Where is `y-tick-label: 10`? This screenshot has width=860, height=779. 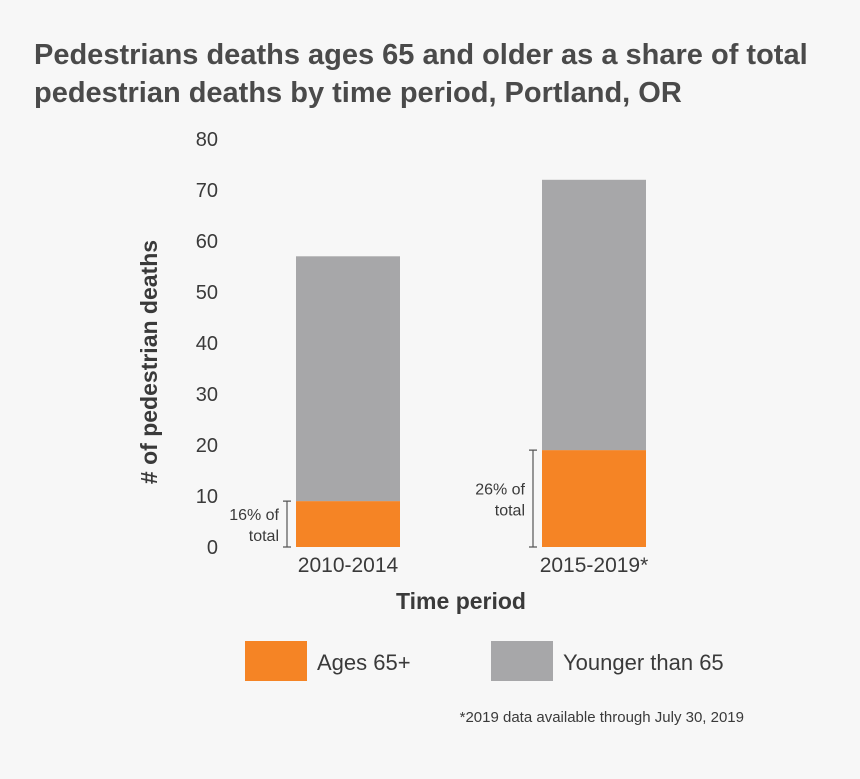 y-tick-label: 10 is located at coordinates (207, 497).